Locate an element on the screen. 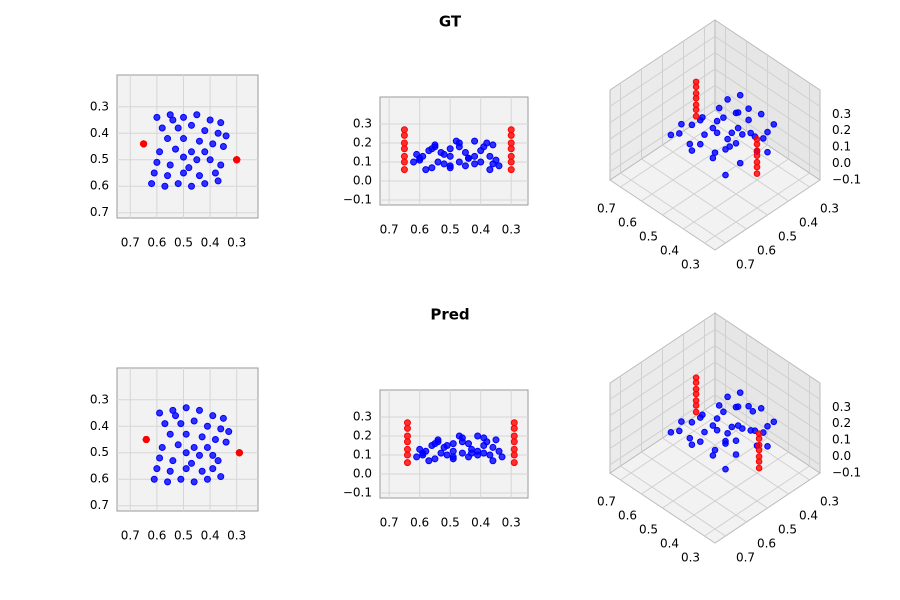  y-tick-label: 0.5 is located at coordinates (787, 237).